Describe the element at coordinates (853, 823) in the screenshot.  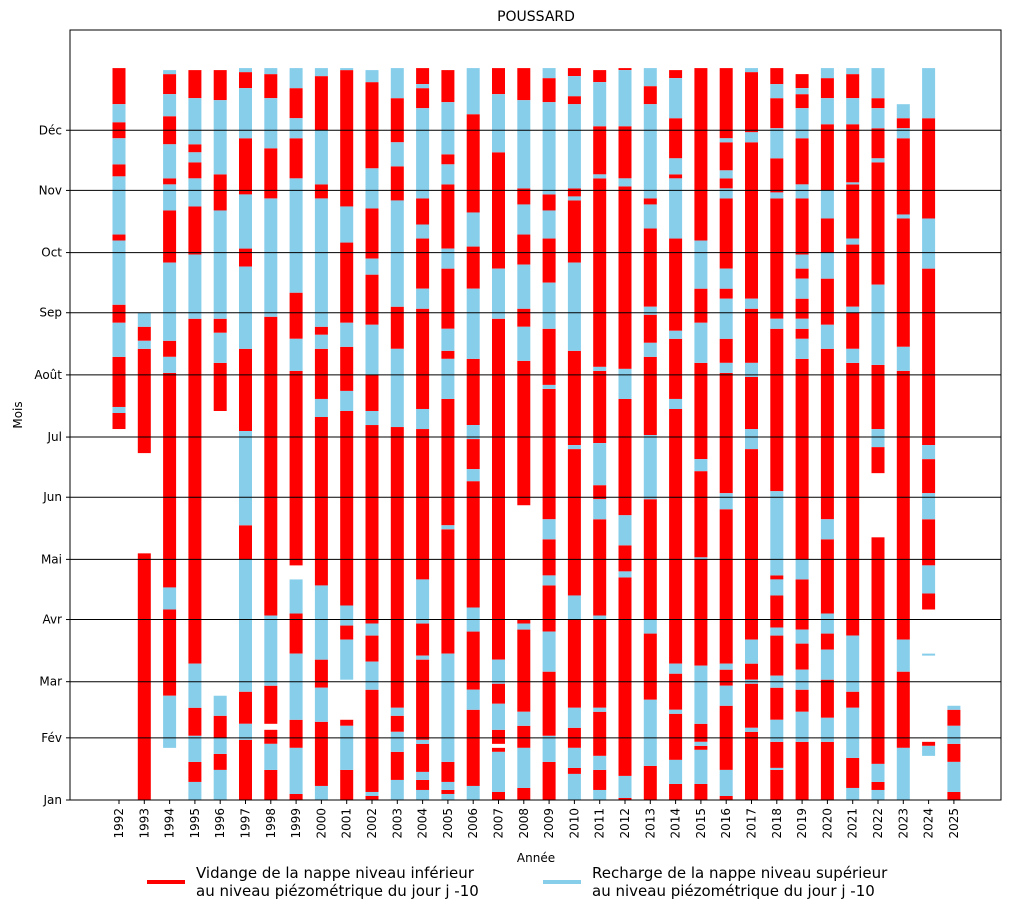
I see `x-tick-label: 2021` at that location.